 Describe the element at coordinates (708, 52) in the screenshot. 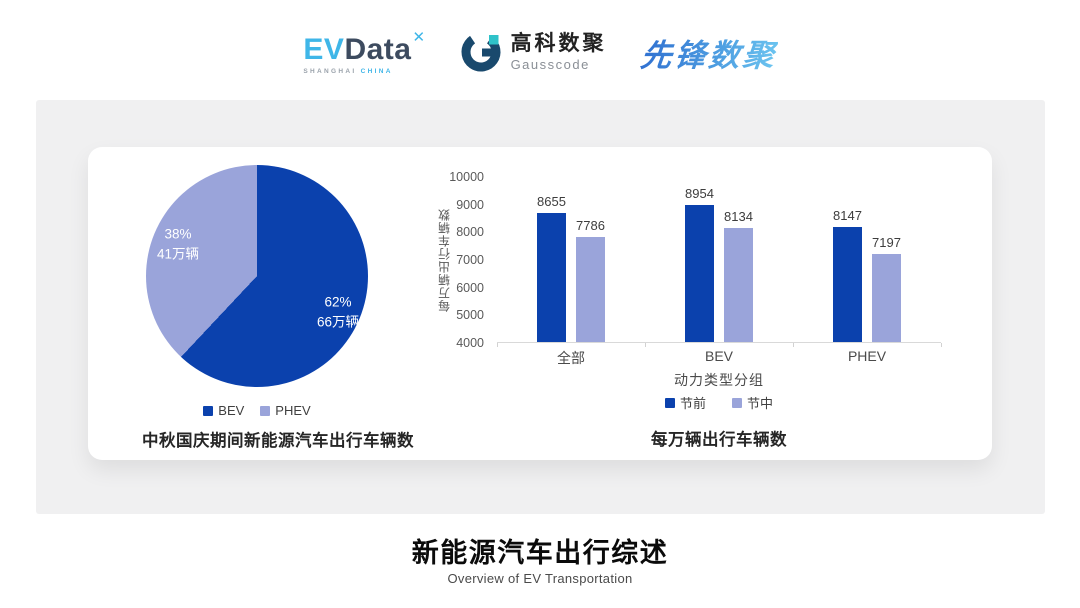

I see `pioneer-logo: 先锋数聚` at that location.